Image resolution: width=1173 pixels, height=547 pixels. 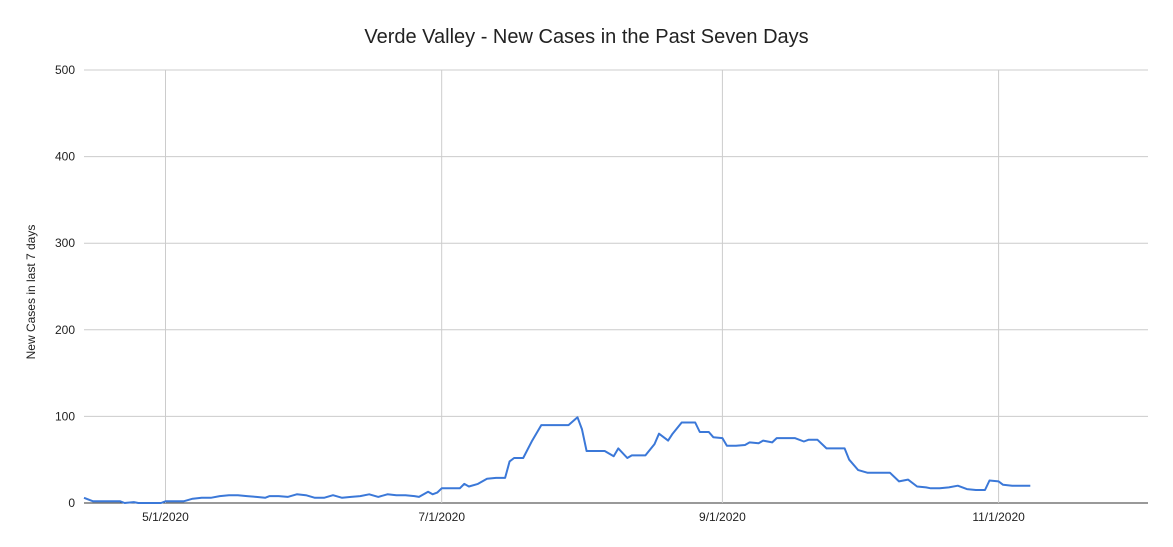 I want to click on y-tick-label: 200, so click(x=65, y=330).